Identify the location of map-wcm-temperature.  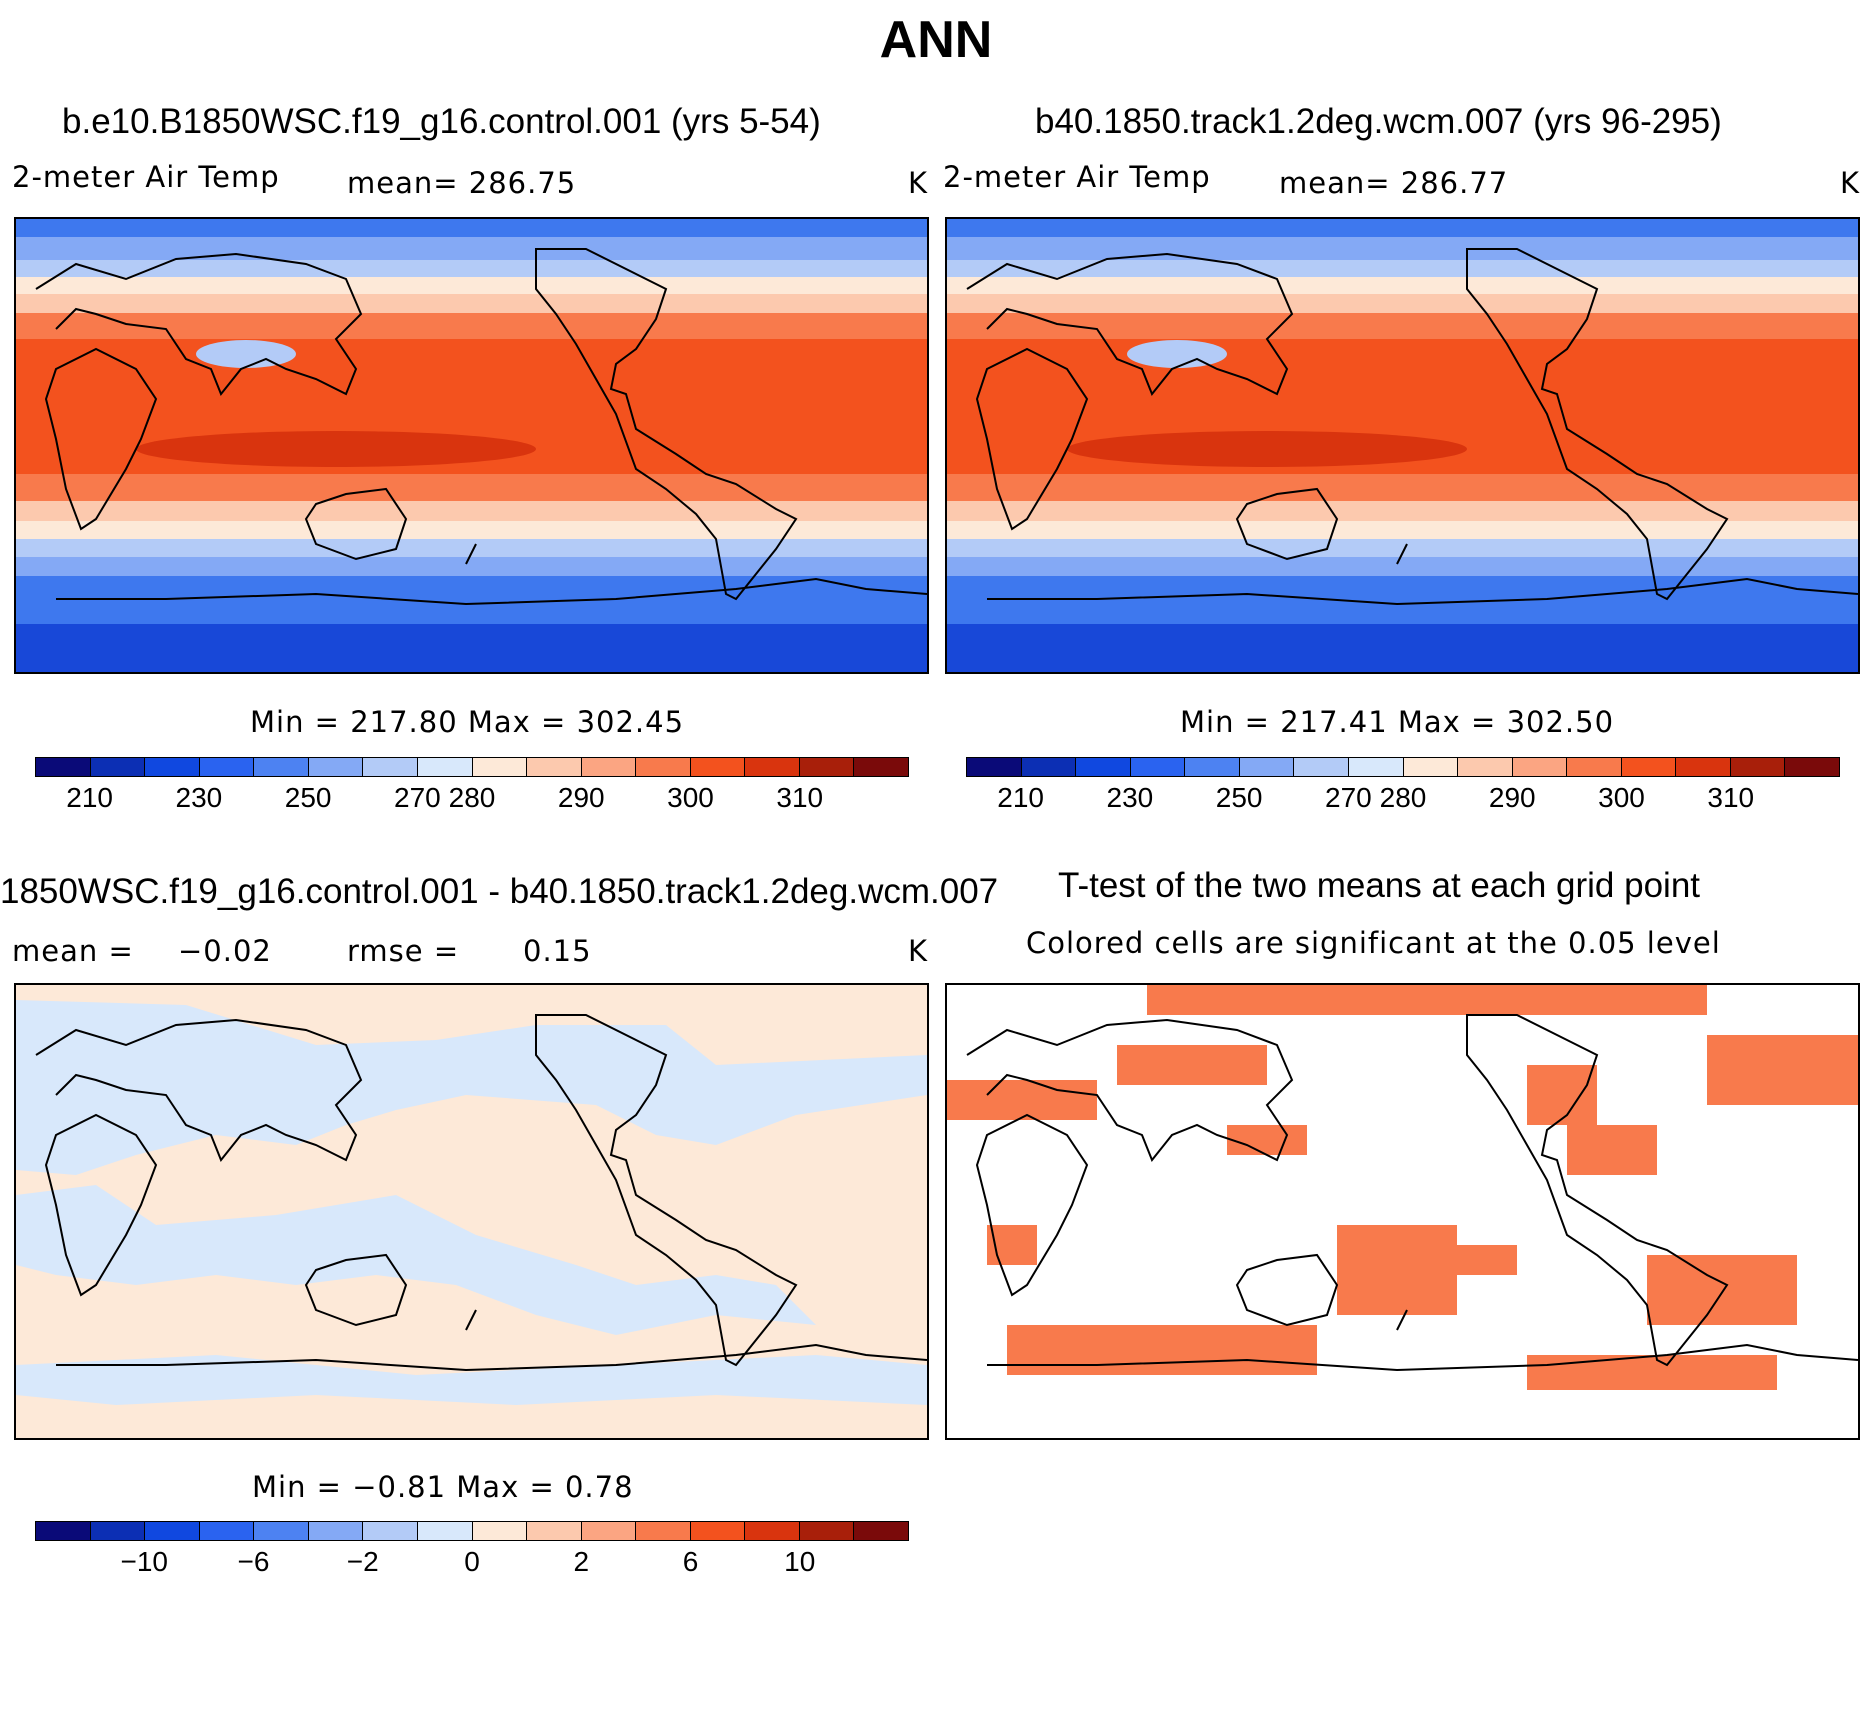
(1402, 445).